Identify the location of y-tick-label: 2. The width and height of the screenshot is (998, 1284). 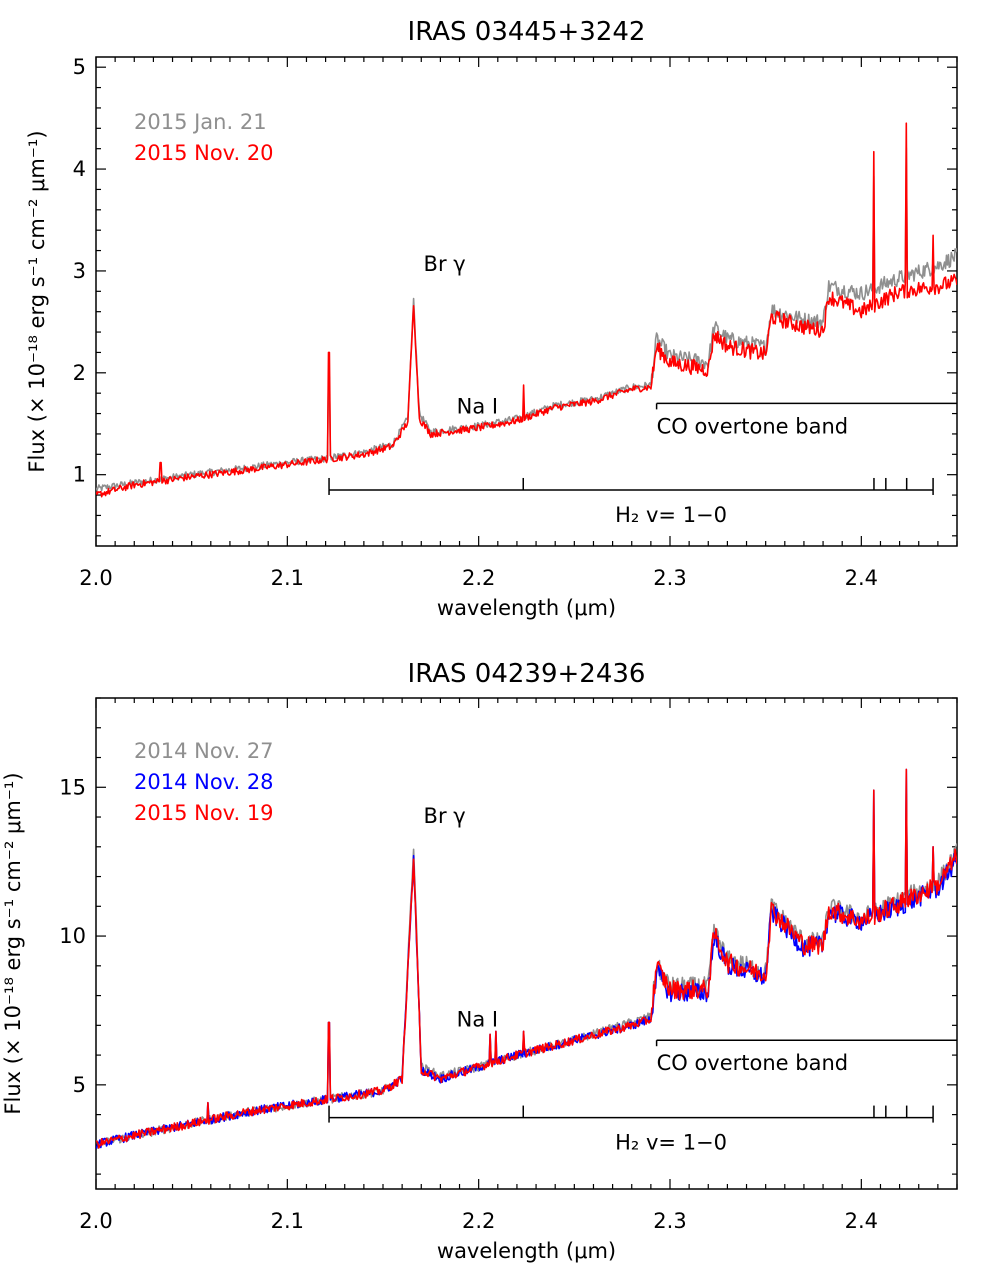
(79, 373).